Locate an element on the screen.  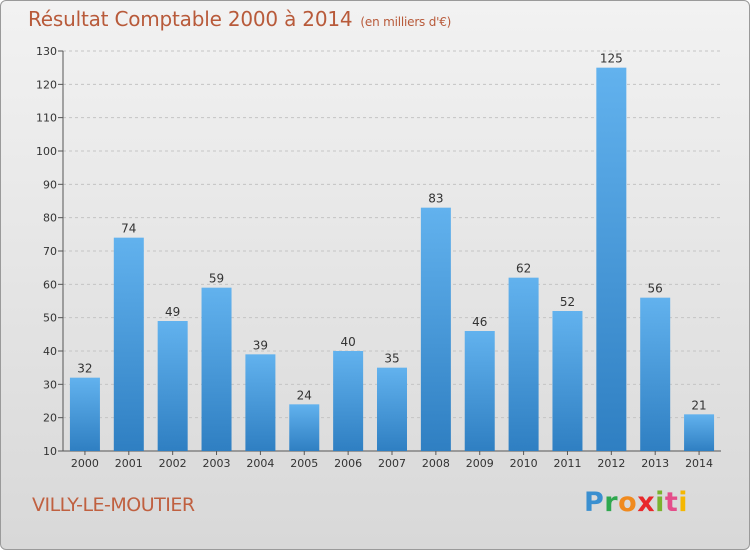
data-label-2012: 125 is located at coordinates (611, 59).